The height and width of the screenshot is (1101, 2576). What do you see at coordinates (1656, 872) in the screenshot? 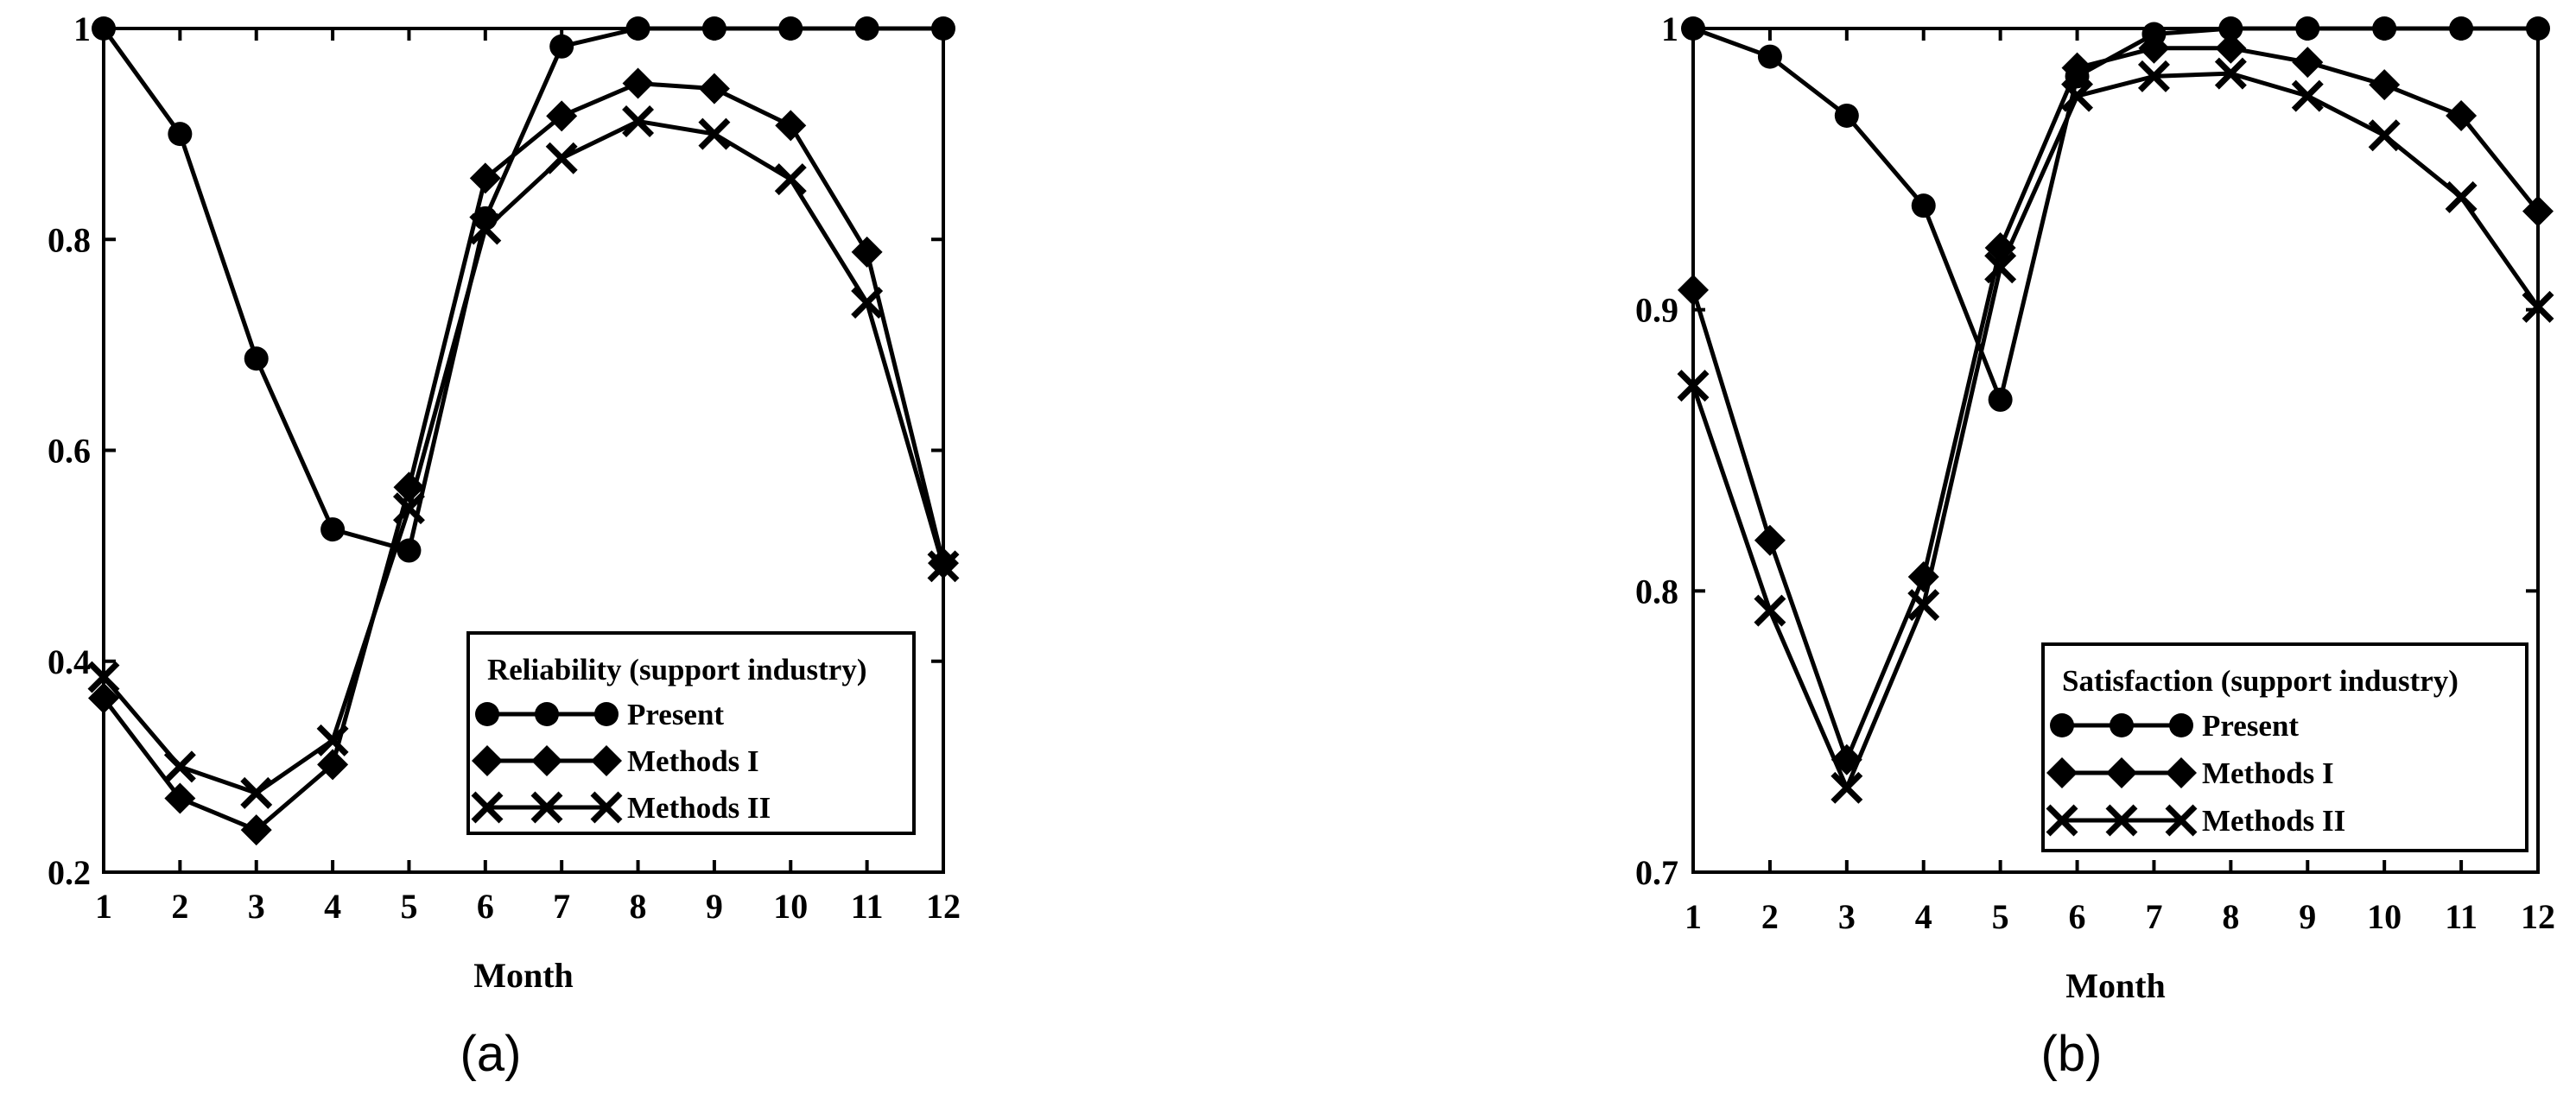
I see `y-tick-label: 0.7` at bounding box center [1656, 872].